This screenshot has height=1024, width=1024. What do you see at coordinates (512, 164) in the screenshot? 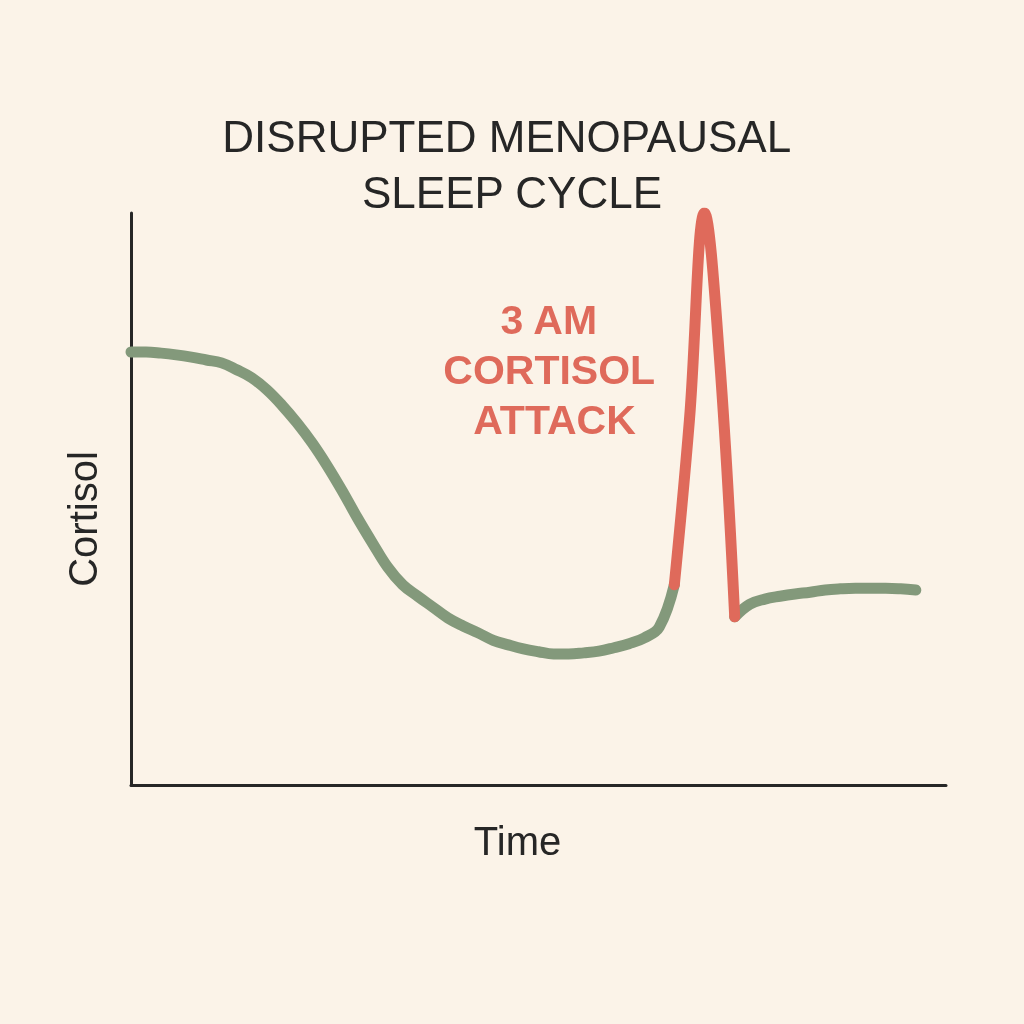
I see `chart-title: DISRUPTED MENOPAUSAL SLEEP CYCLE` at bounding box center [512, 164].